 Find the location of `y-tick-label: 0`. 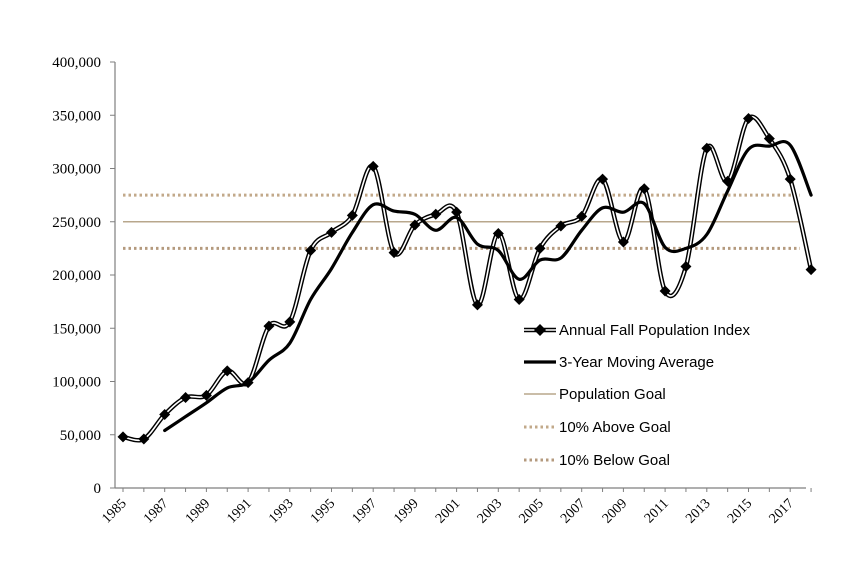

y-tick-label: 0 is located at coordinates (98, 489).